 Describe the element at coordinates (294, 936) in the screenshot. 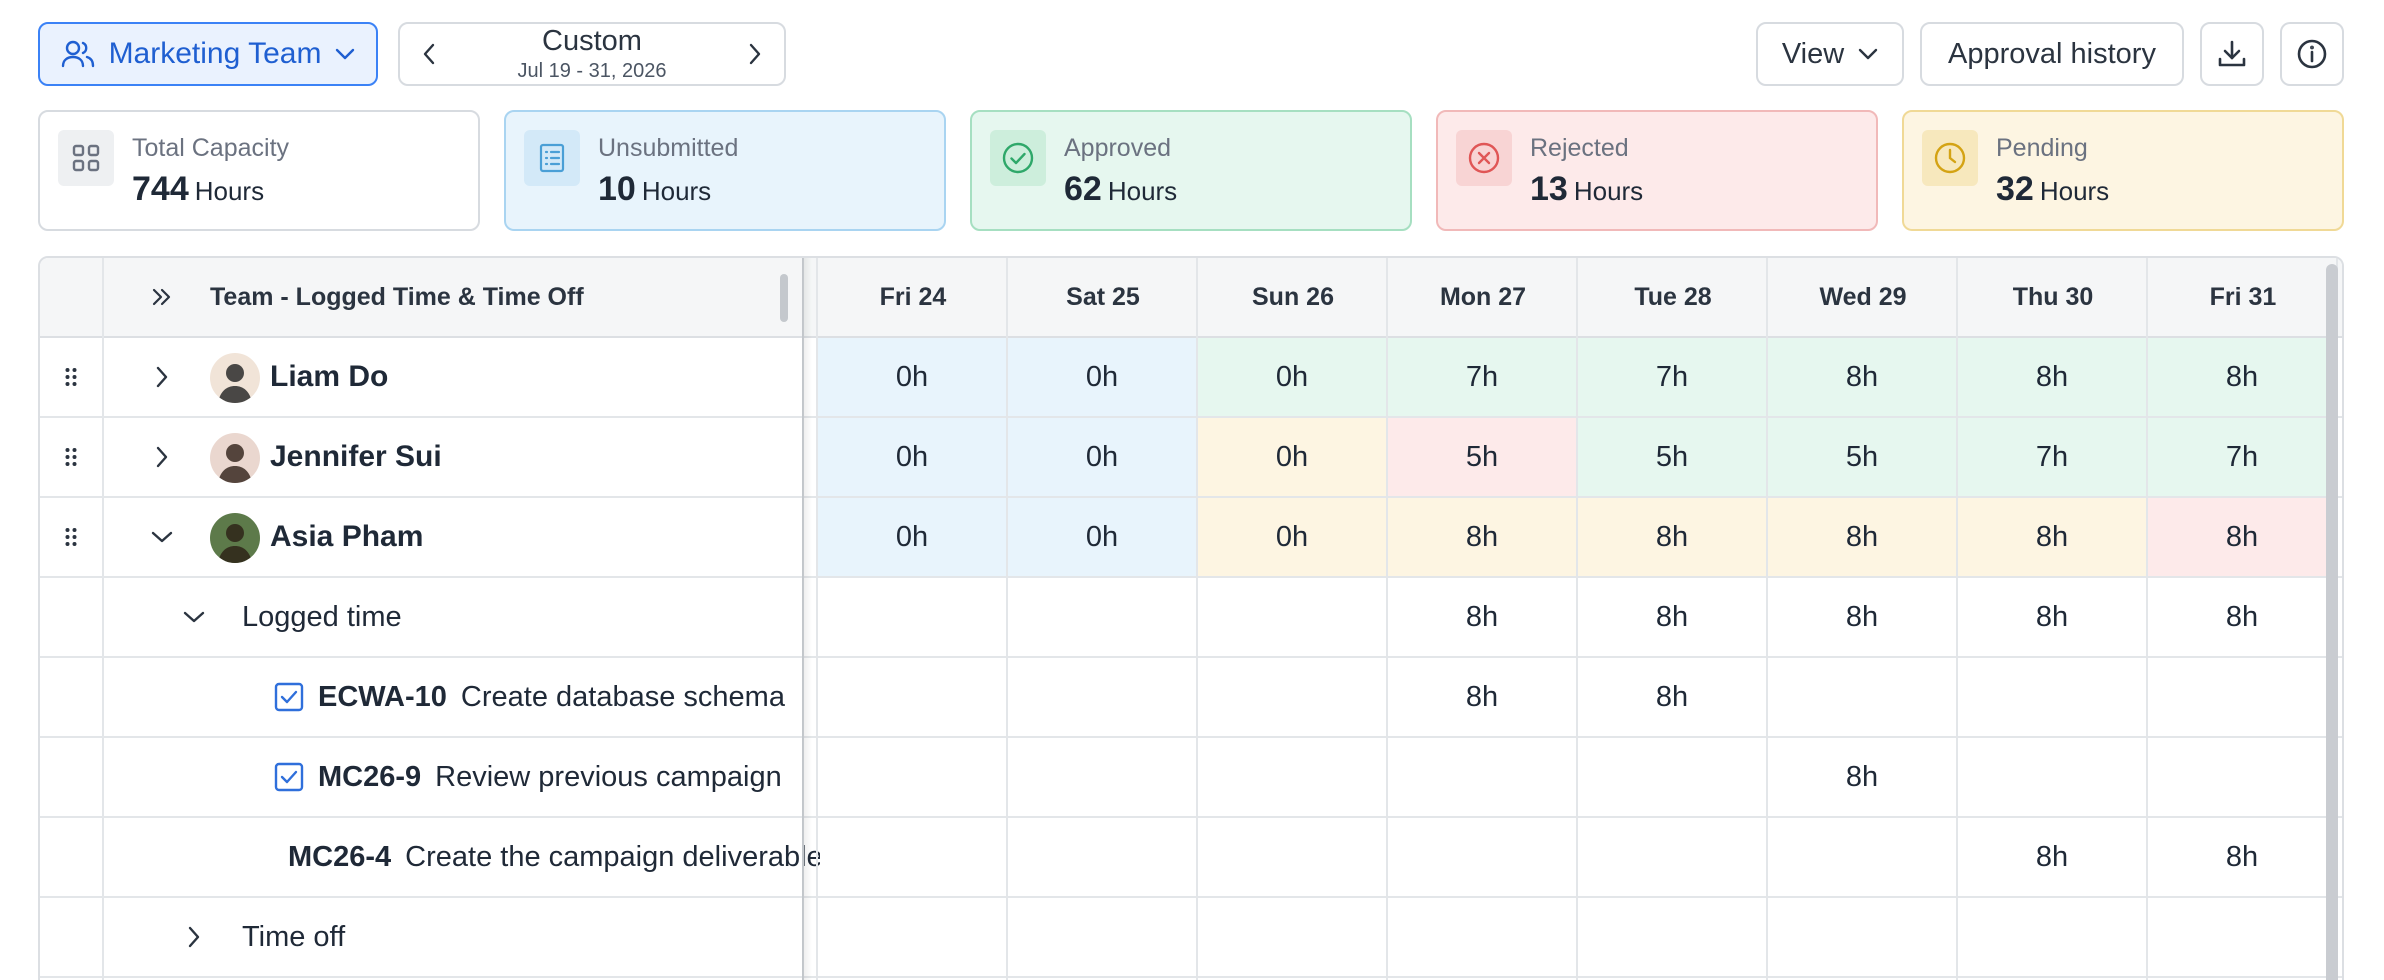

I see `time-off-label: Time off` at that location.